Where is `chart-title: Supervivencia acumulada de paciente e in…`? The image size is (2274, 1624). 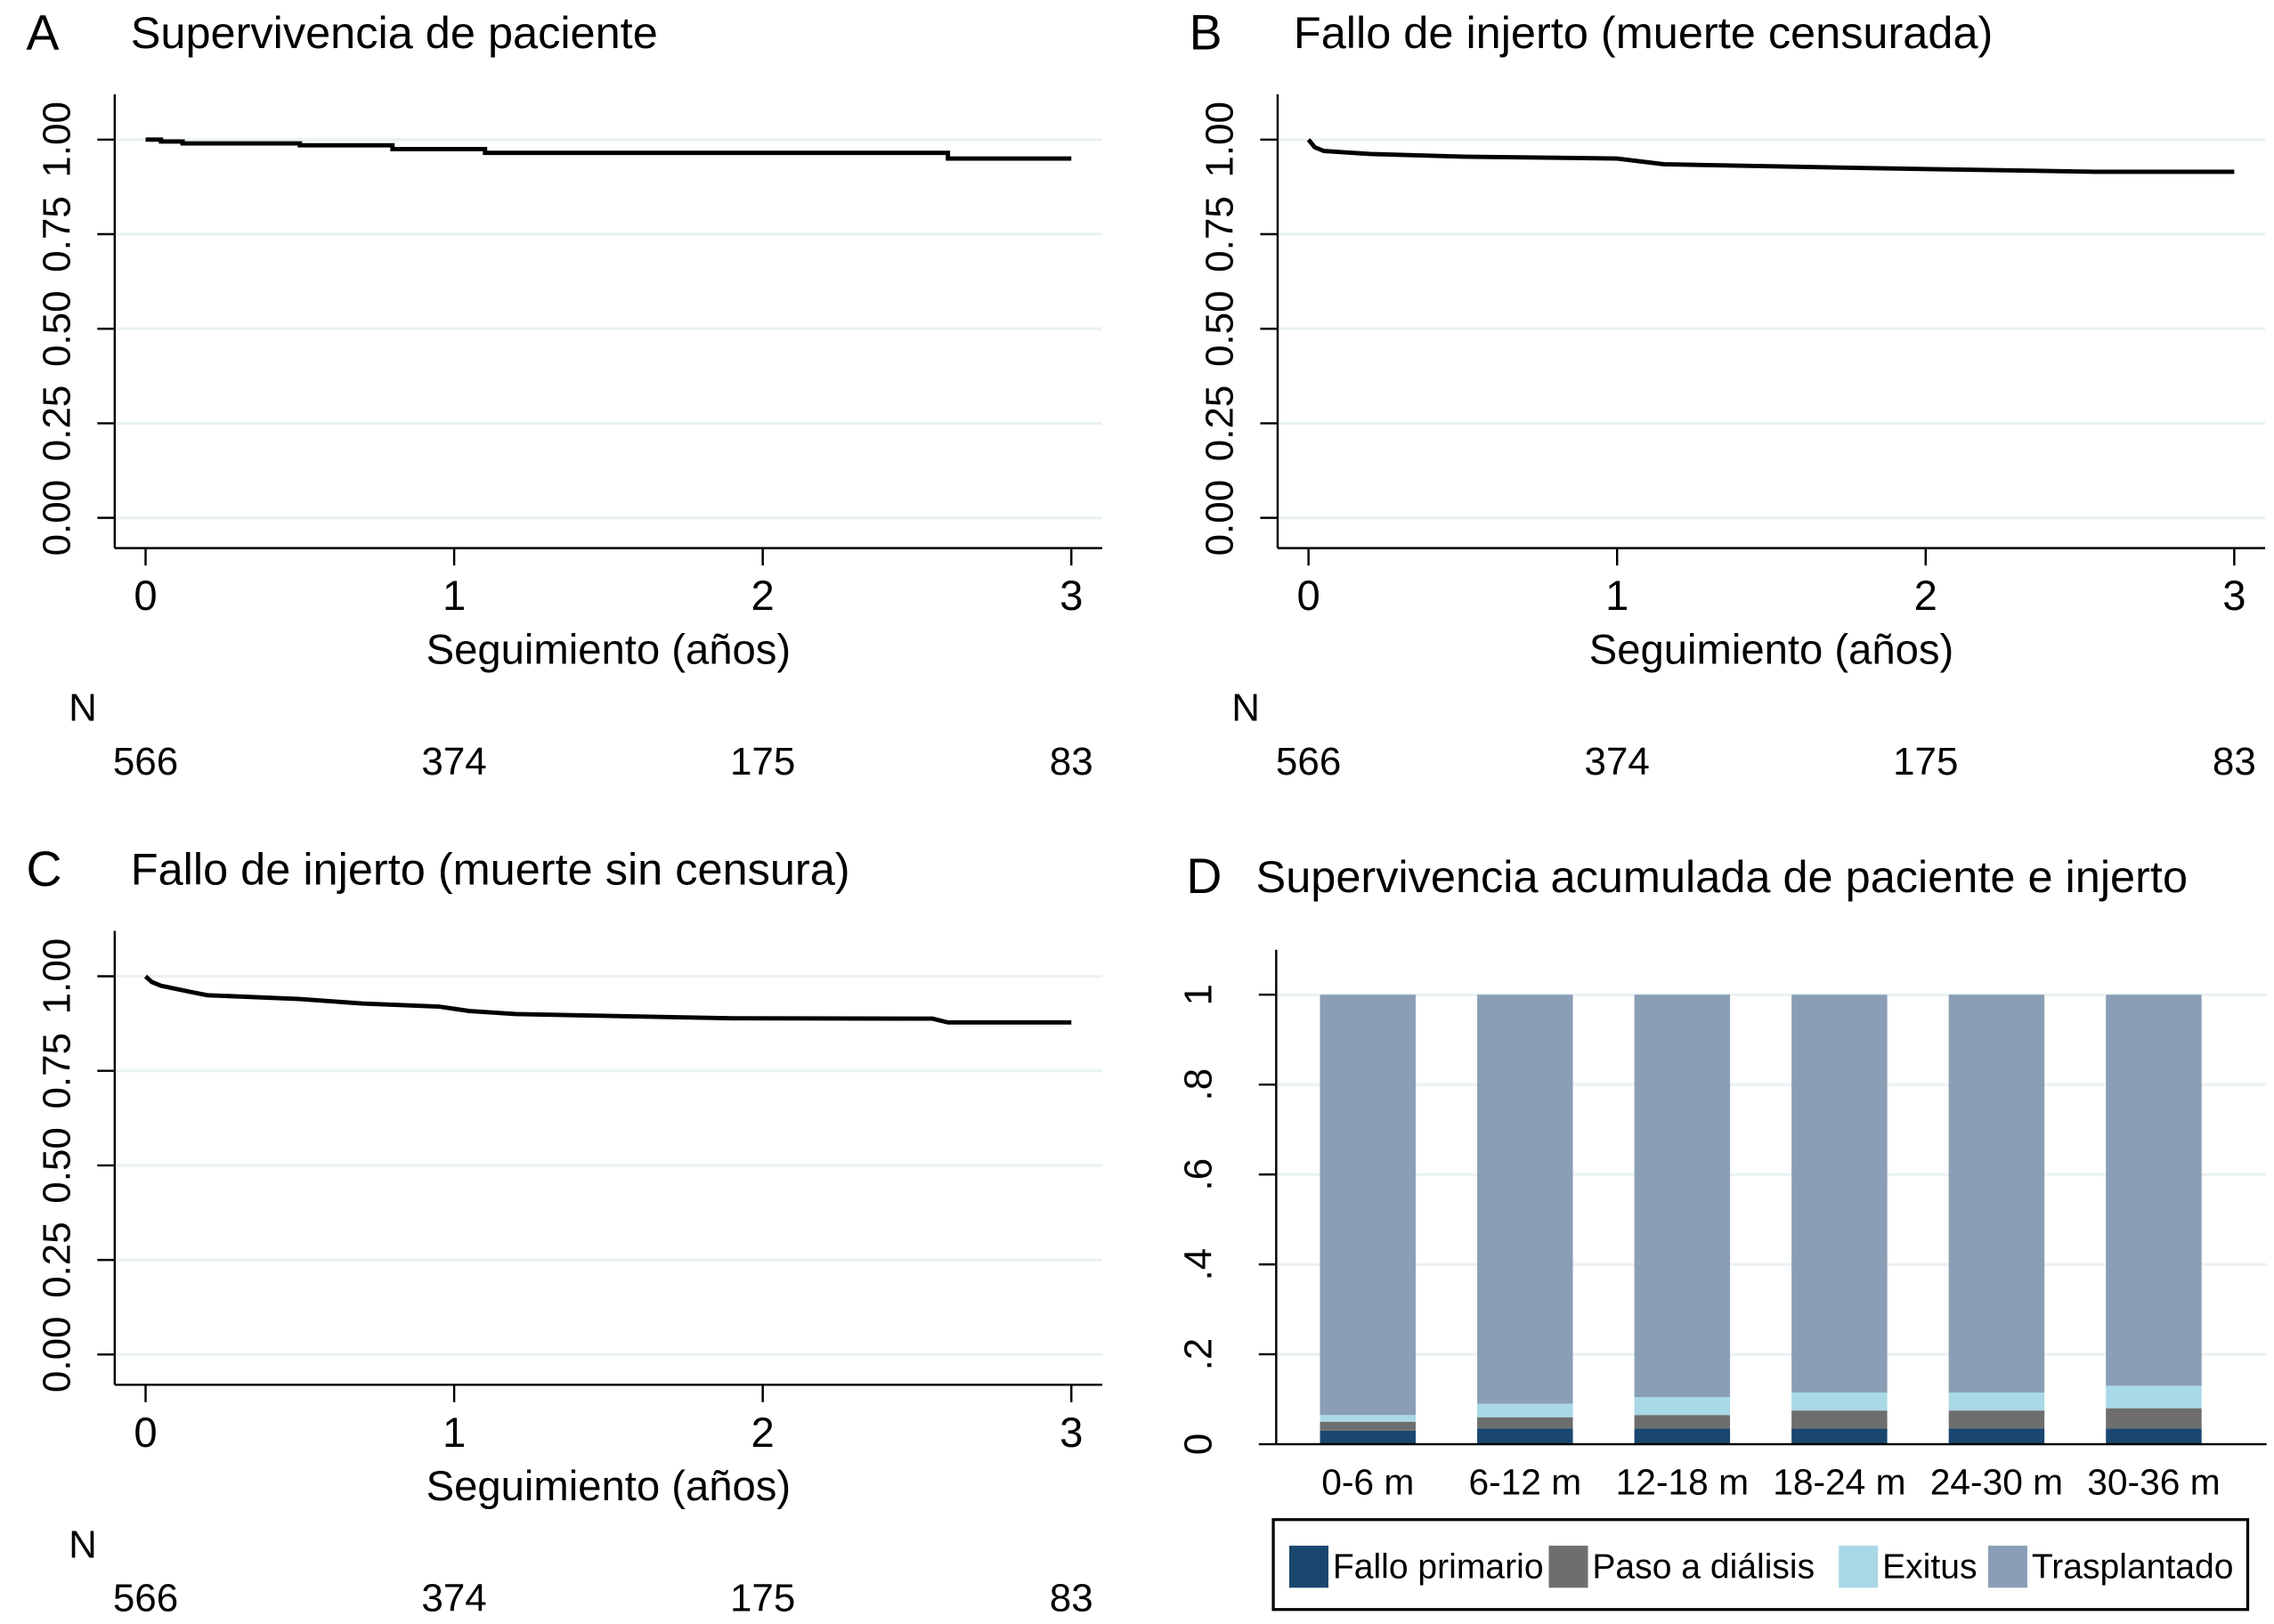 chart-title: Supervivencia acumulada de paciente e in… is located at coordinates (1722, 876).